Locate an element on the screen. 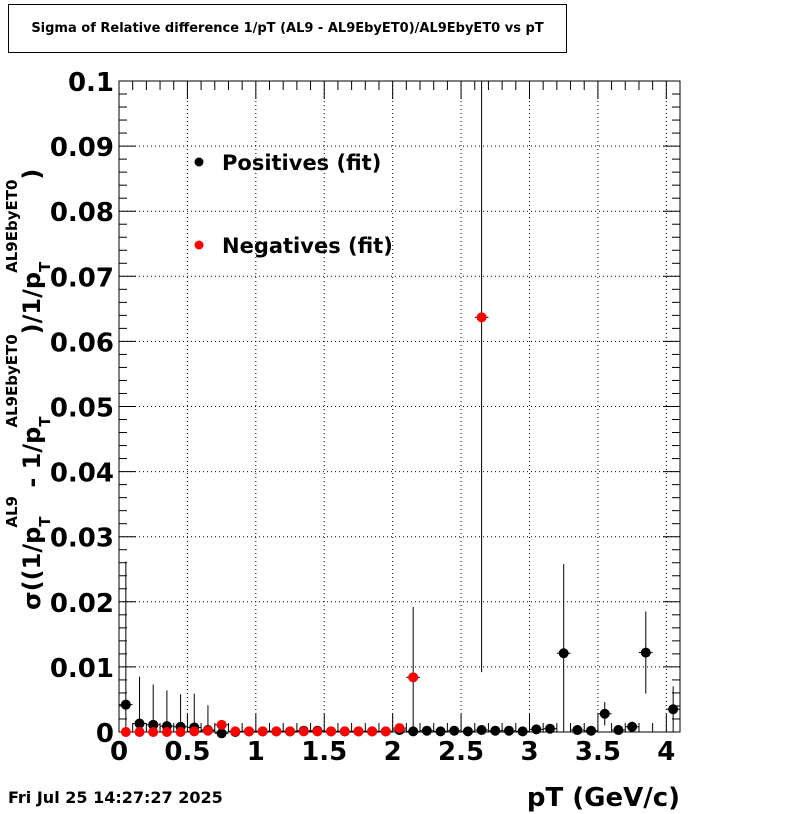 The image size is (800, 814). x-tick-label: 3 is located at coordinates (529, 752).